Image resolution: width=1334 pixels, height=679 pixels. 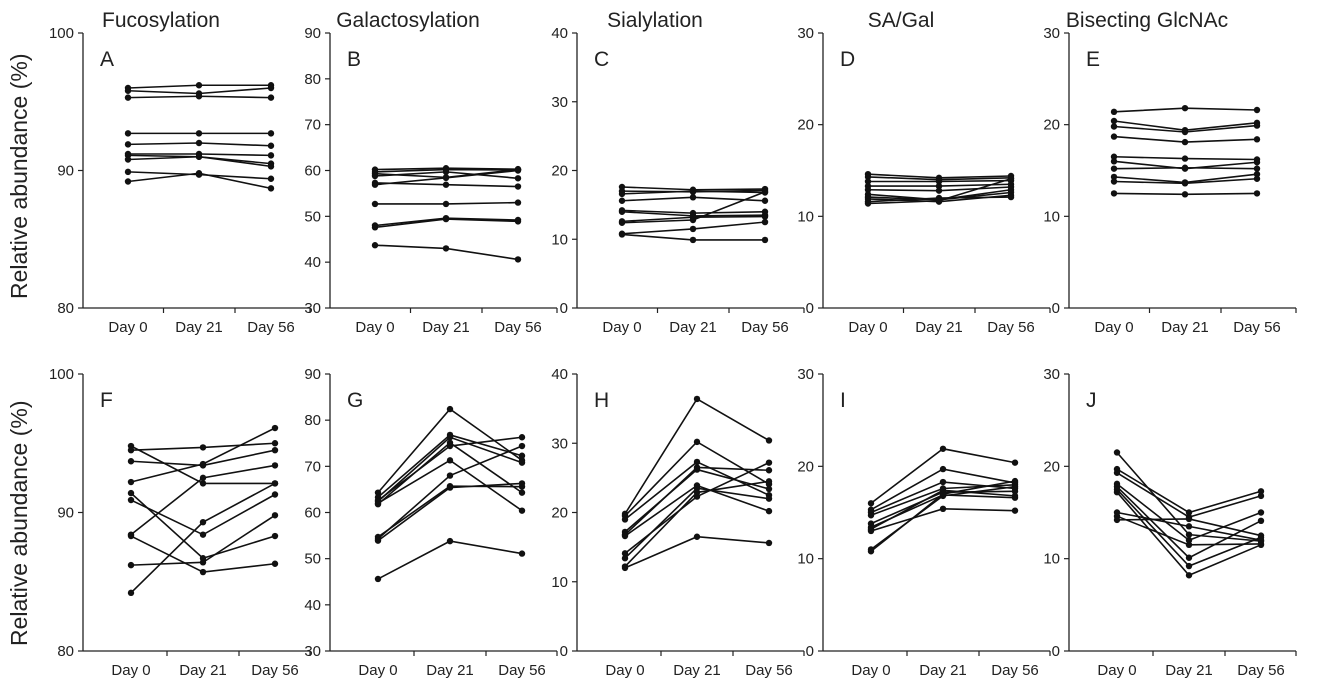 I want to click on panel-a: 80 90 100 Day 0 Day 21 Day 56 Fucosylation A, so click(x=180, y=172).